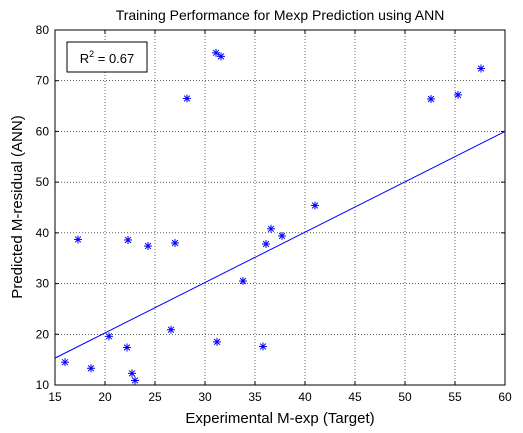 The height and width of the screenshot is (433, 523). What do you see at coordinates (255, 397) in the screenshot?
I see `x-tick-label: 35` at bounding box center [255, 397].